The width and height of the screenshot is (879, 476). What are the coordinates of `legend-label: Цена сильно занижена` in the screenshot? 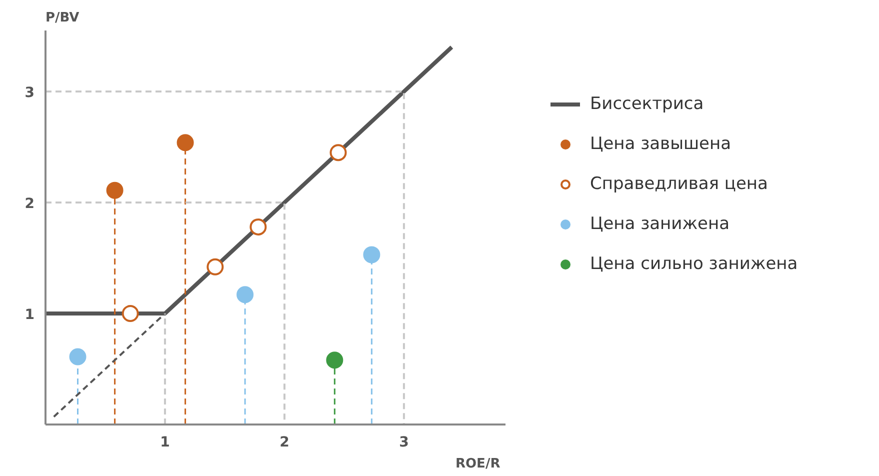 It's located at (694, 264).